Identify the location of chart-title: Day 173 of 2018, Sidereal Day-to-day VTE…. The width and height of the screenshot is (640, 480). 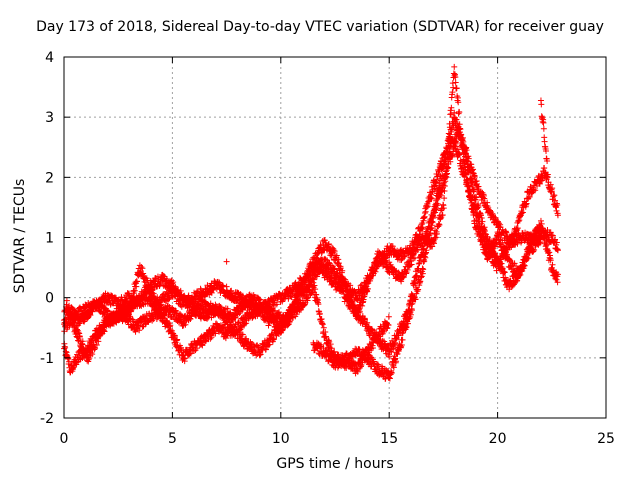
(320, 27).